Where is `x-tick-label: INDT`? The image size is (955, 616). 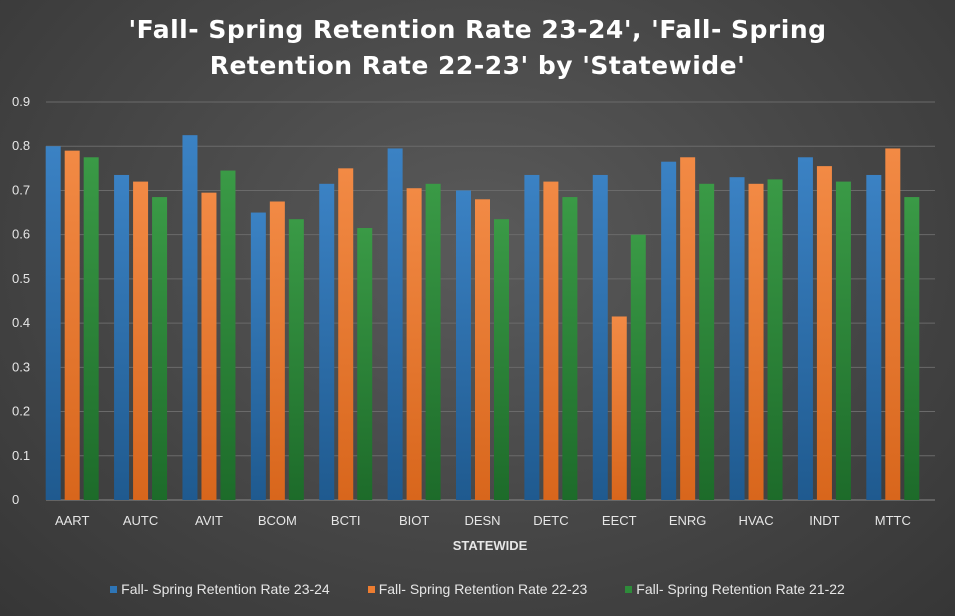
x-tick-label: INDT is located at coordinates (824, 520).